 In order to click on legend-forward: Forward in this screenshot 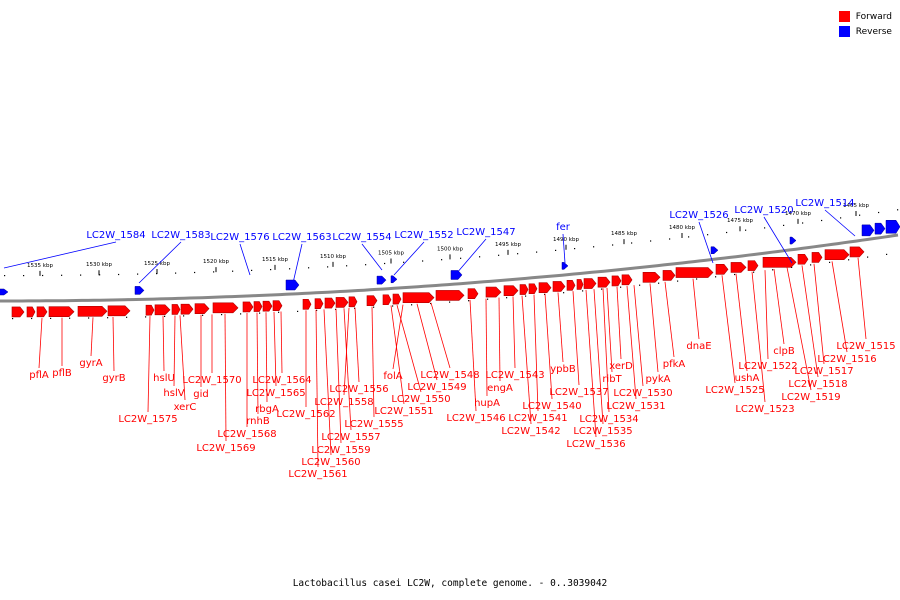, I will do `click(865, 16)`.